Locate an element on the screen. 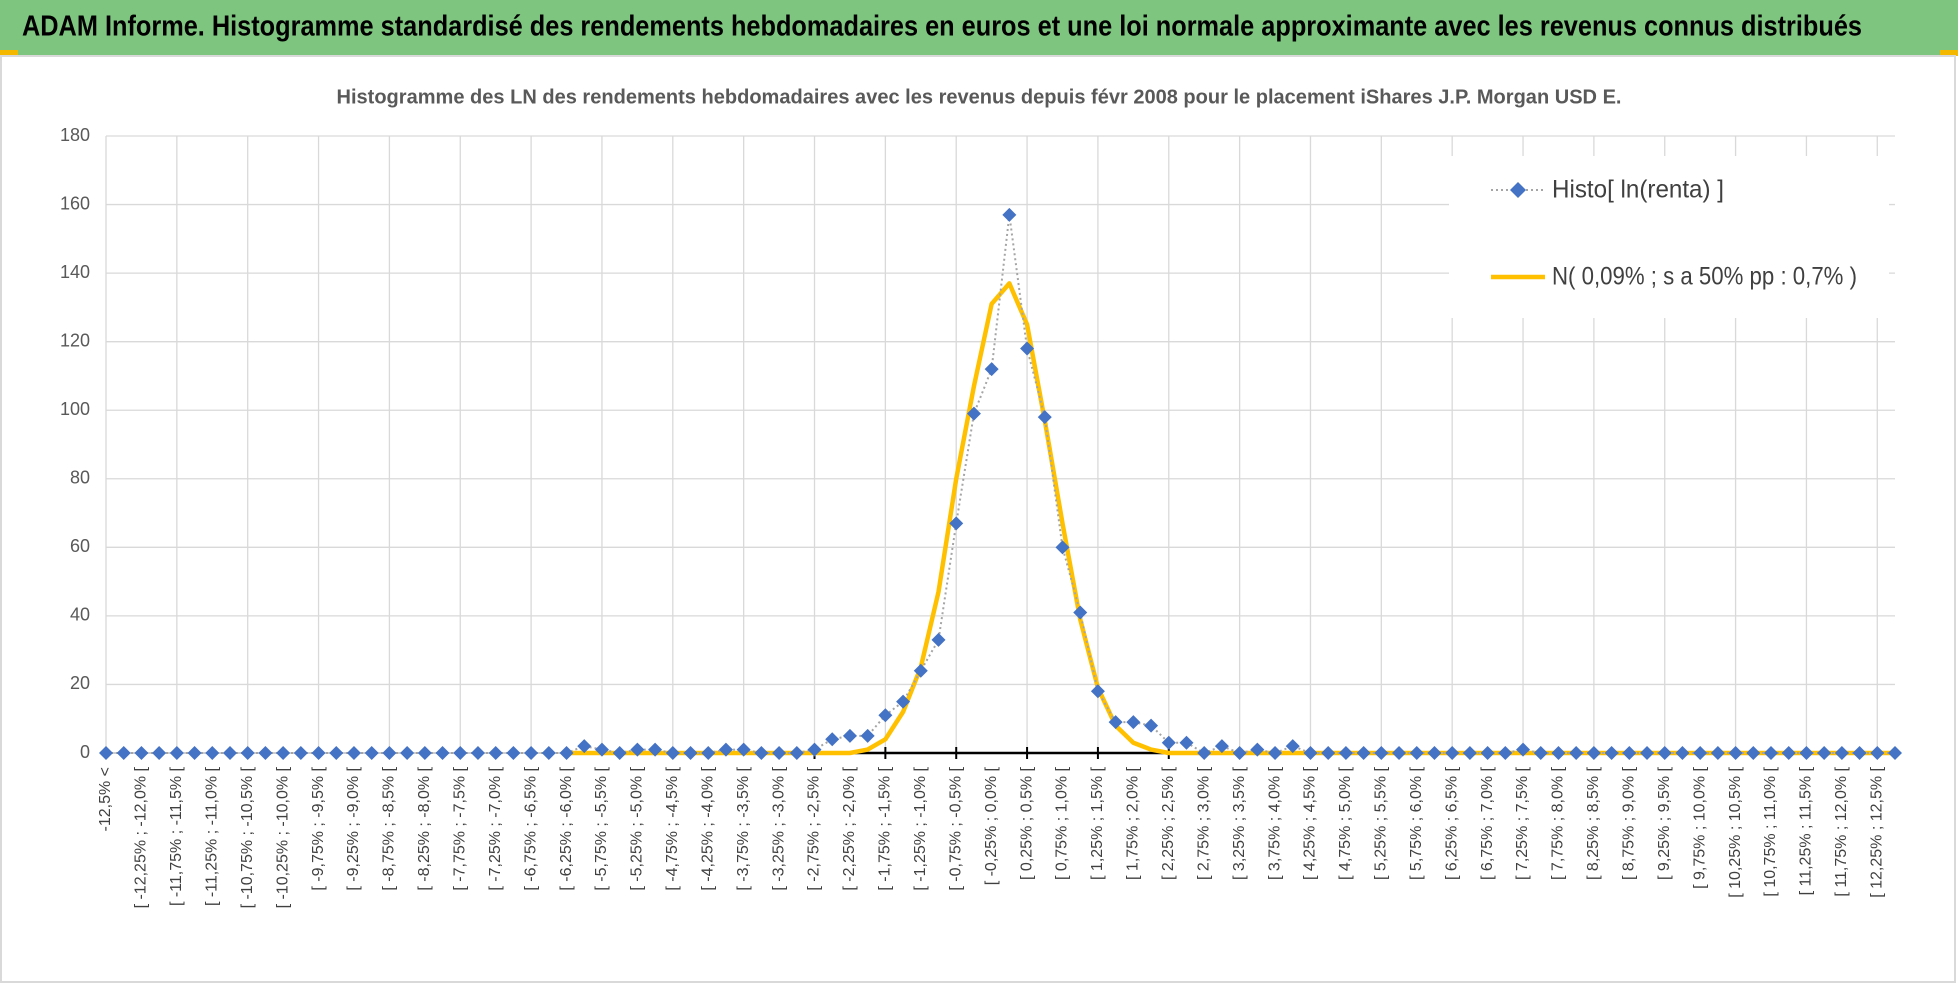 The height and width of the screenshot is (984, 1958). x-tick-label: [ -11,25% ; -11,0% [ is located at coordinates (211, 836).